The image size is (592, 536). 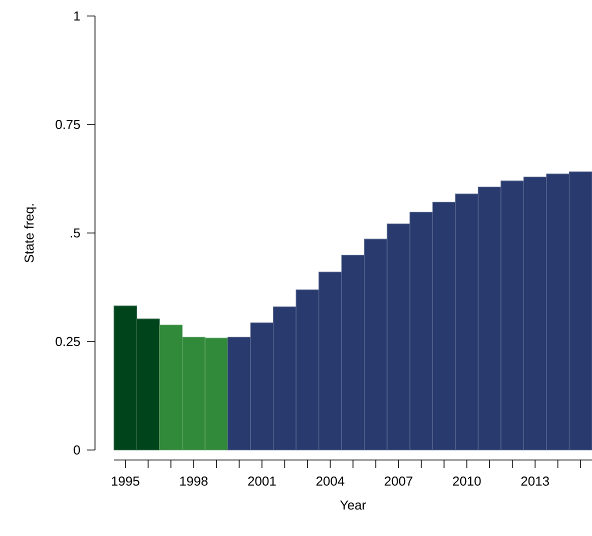 What do you see at coordinates (194, 481) in the screenshot?
I see `x-tick-label: 1998` at bounding box center [194, 481].